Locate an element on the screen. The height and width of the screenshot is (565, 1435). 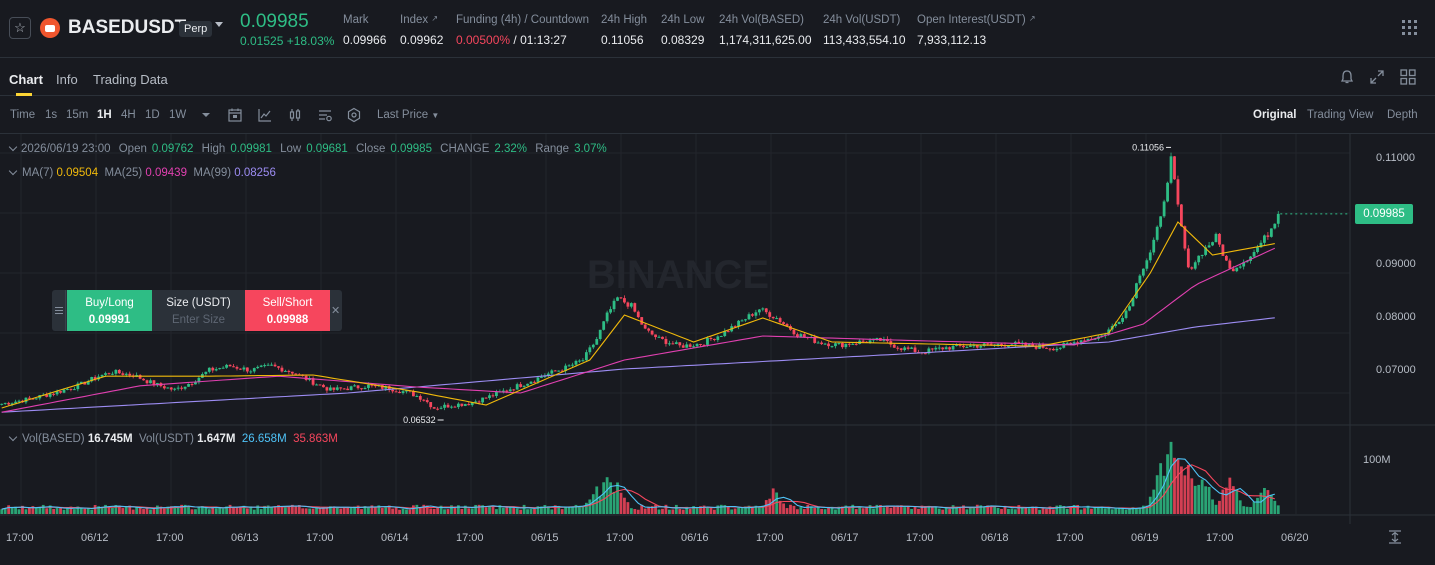
indicator-gear-icon is located at coordinates (354, 115).